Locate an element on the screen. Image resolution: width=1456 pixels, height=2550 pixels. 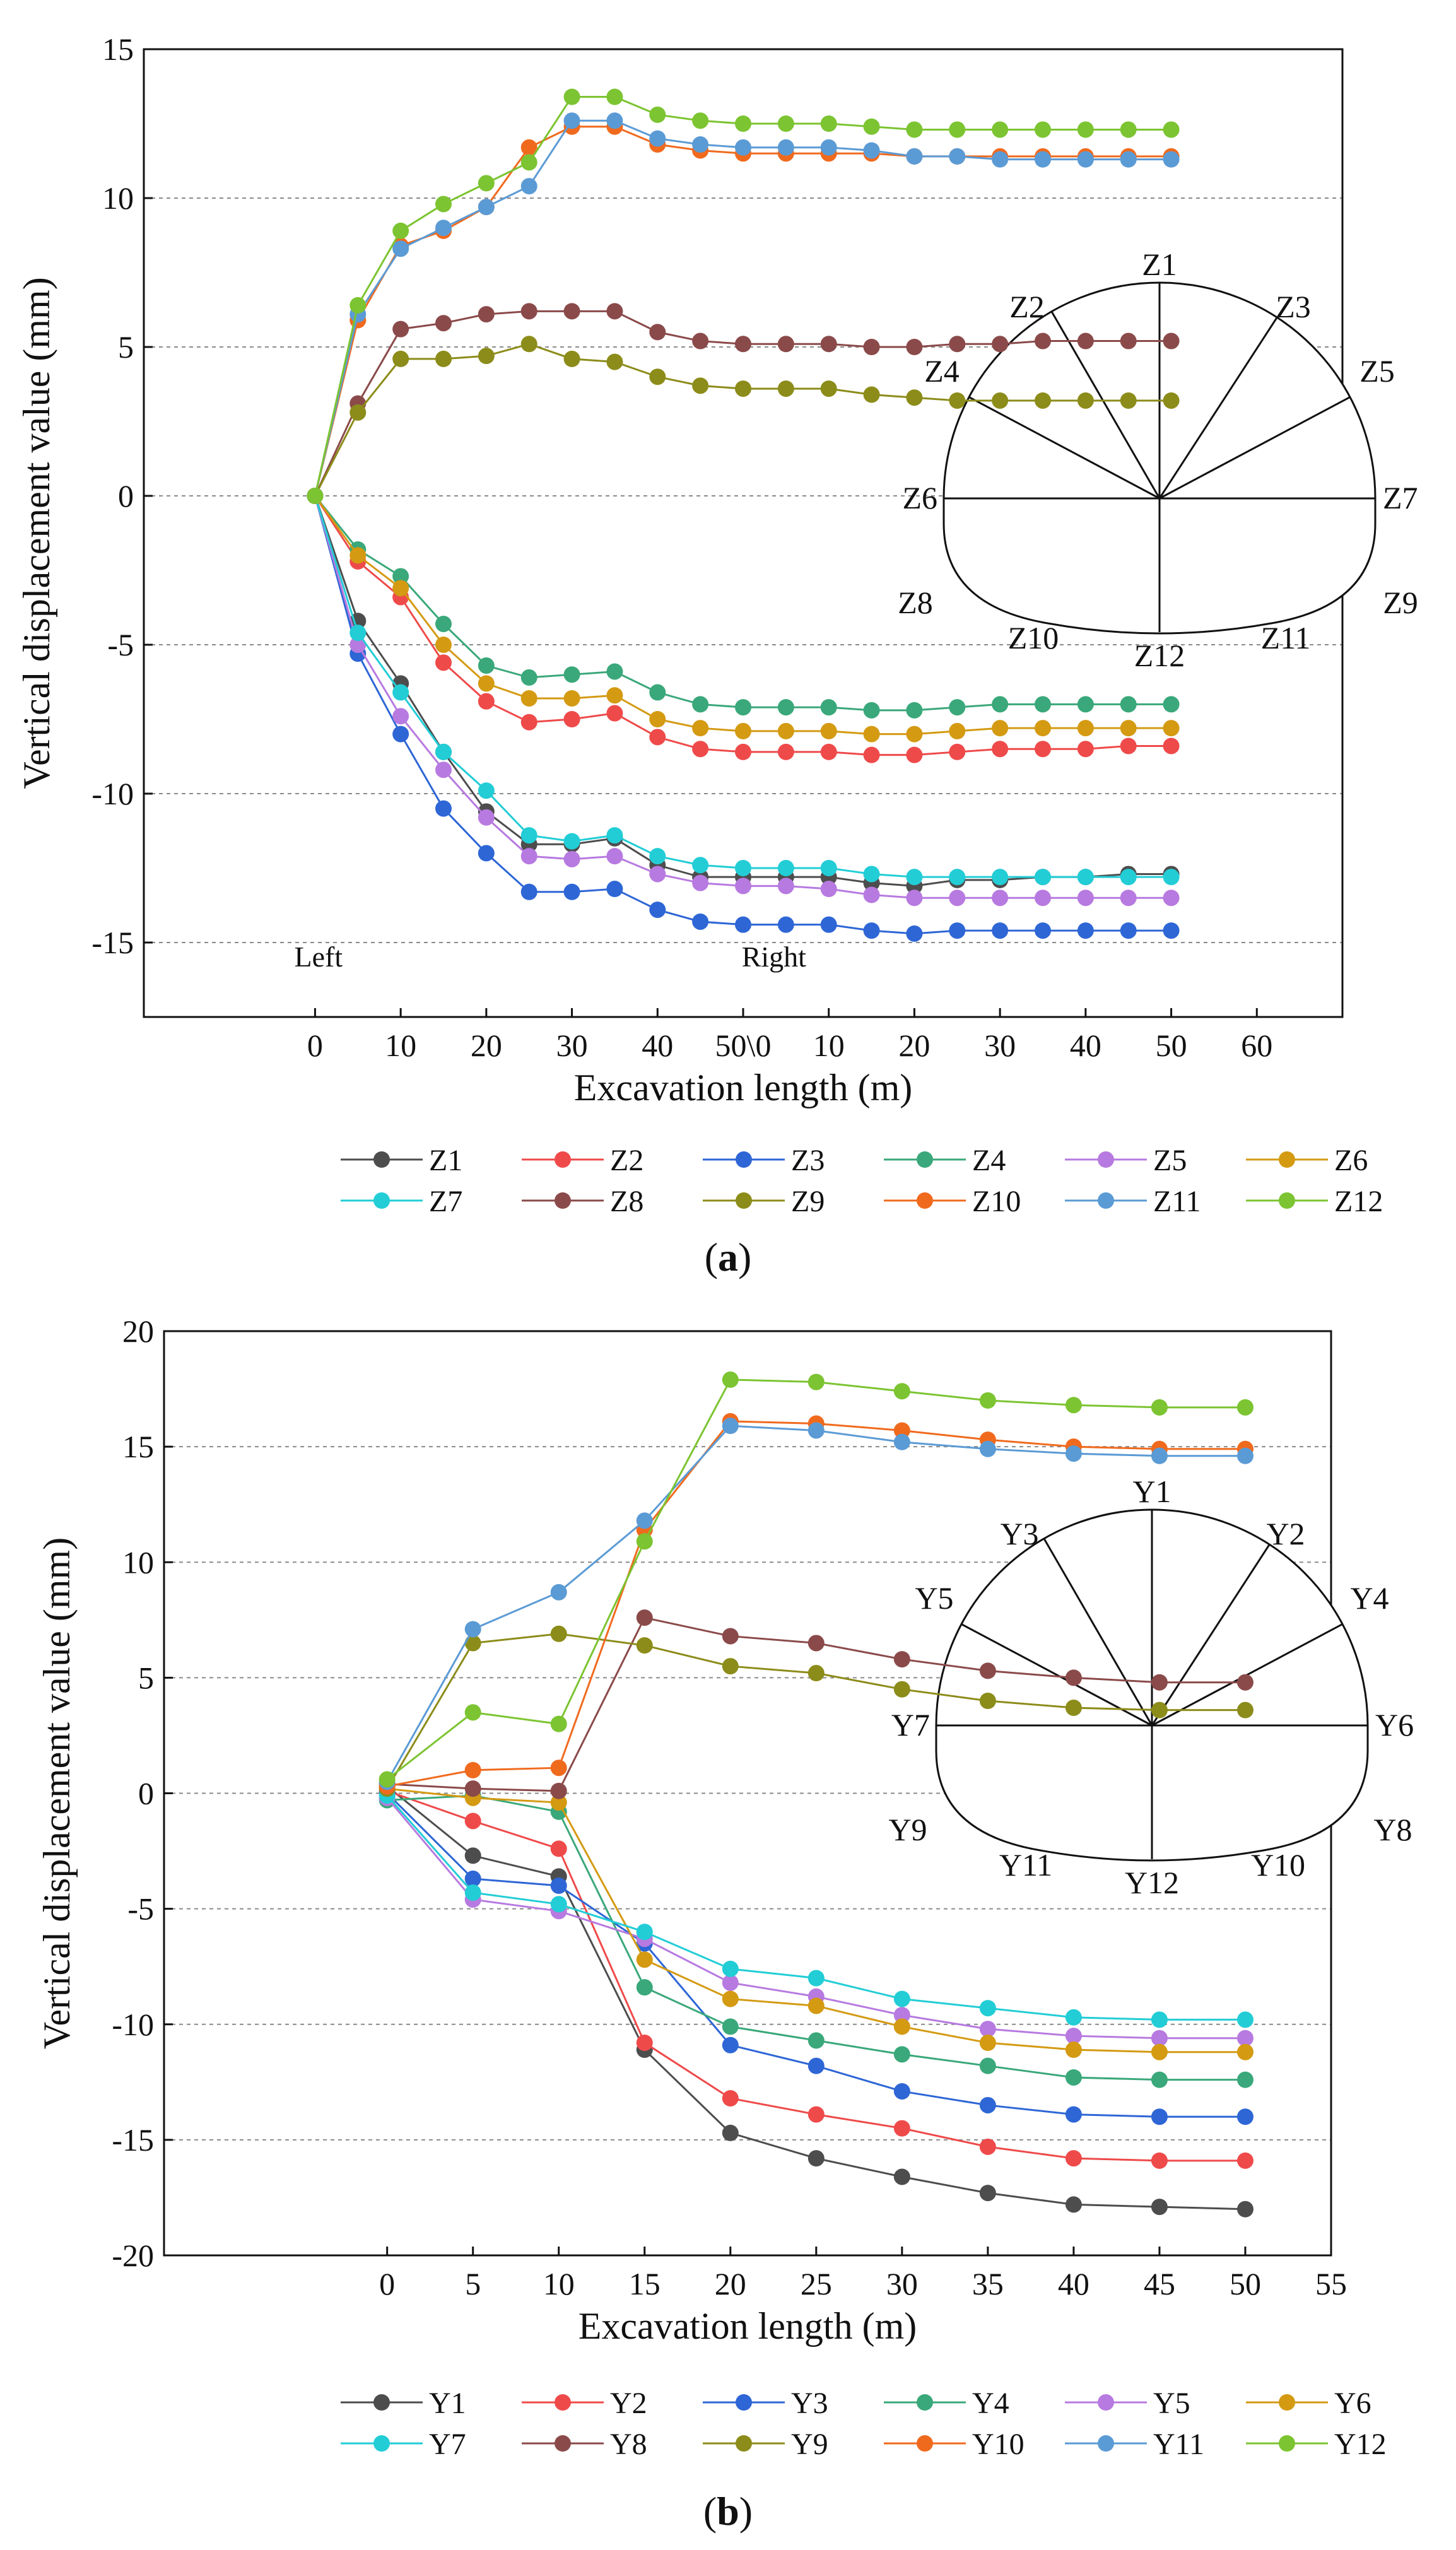
legend-label: Z6 is located at coordinates (1351, 1160).